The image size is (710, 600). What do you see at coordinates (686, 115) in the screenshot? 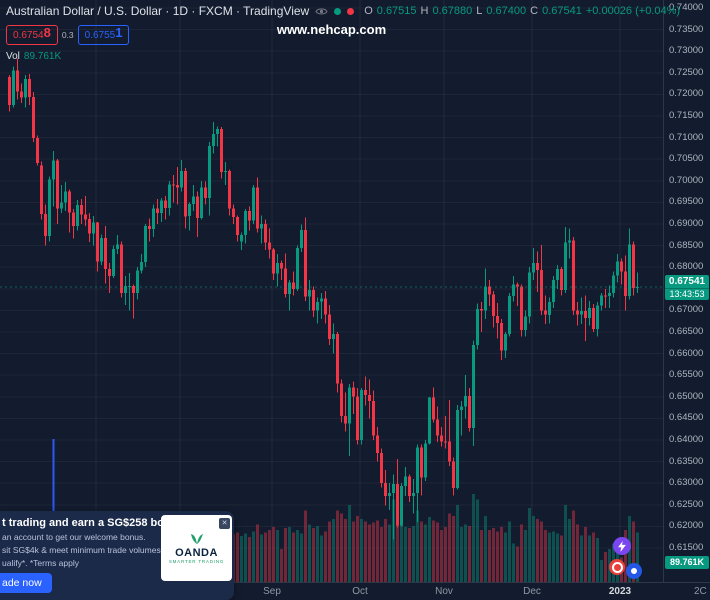
I see `price-axis-label: 0.71500` at bounding box center [686, 115].